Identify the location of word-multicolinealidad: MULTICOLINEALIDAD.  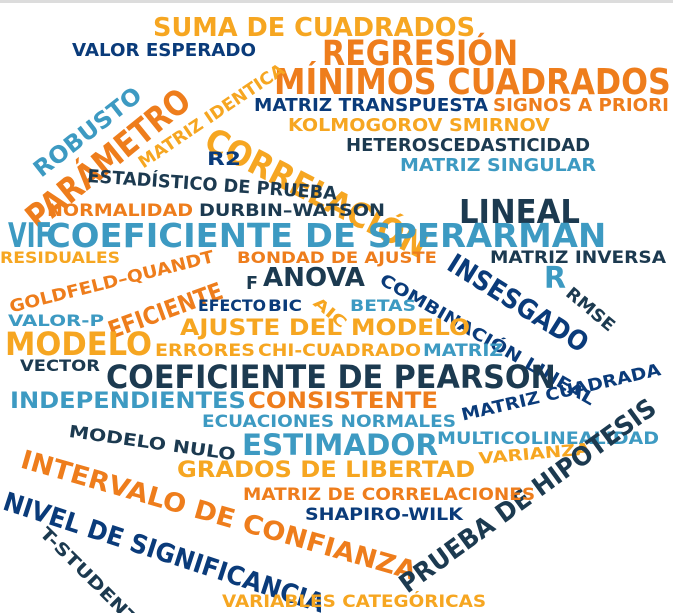
(548, 439).